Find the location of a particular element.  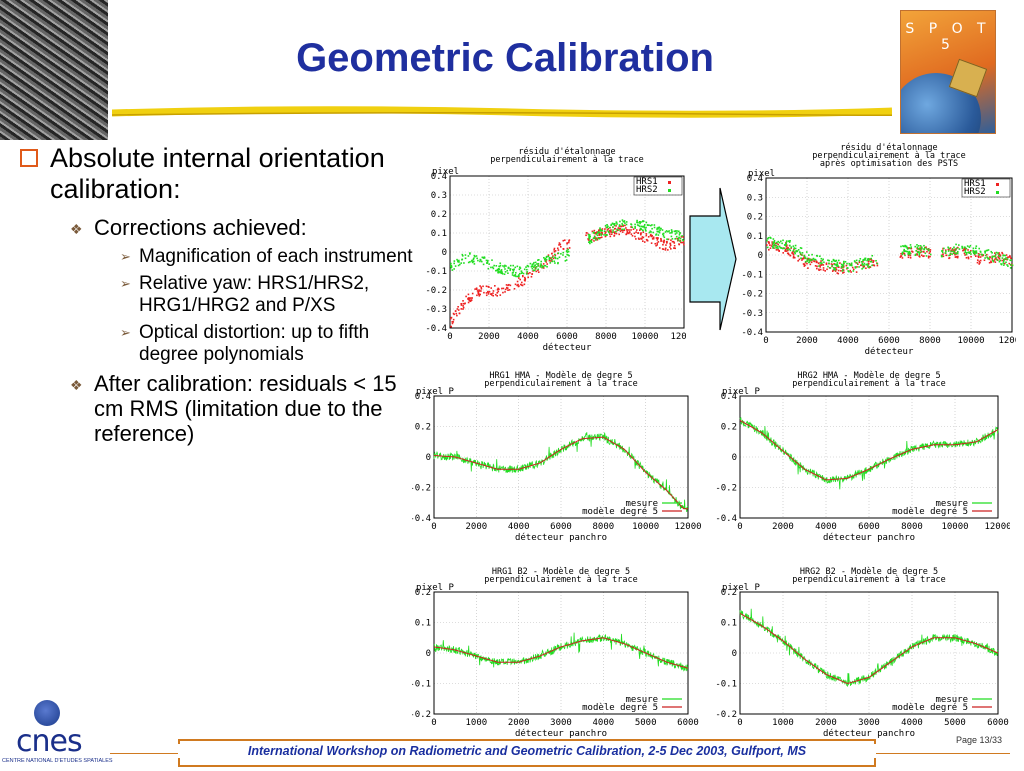

x-axis-label: détecteur panchro is located at coordinates (561, 537).